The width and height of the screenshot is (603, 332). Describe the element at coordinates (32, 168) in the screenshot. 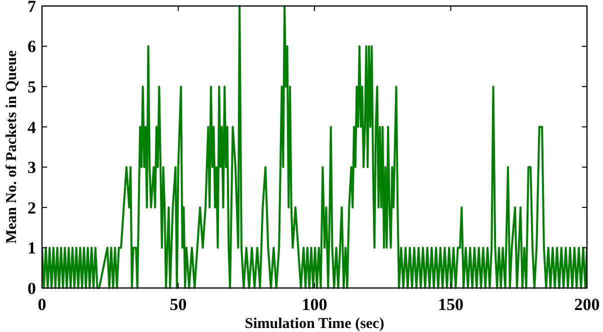

I see `y-tick-label: 3` at that location.